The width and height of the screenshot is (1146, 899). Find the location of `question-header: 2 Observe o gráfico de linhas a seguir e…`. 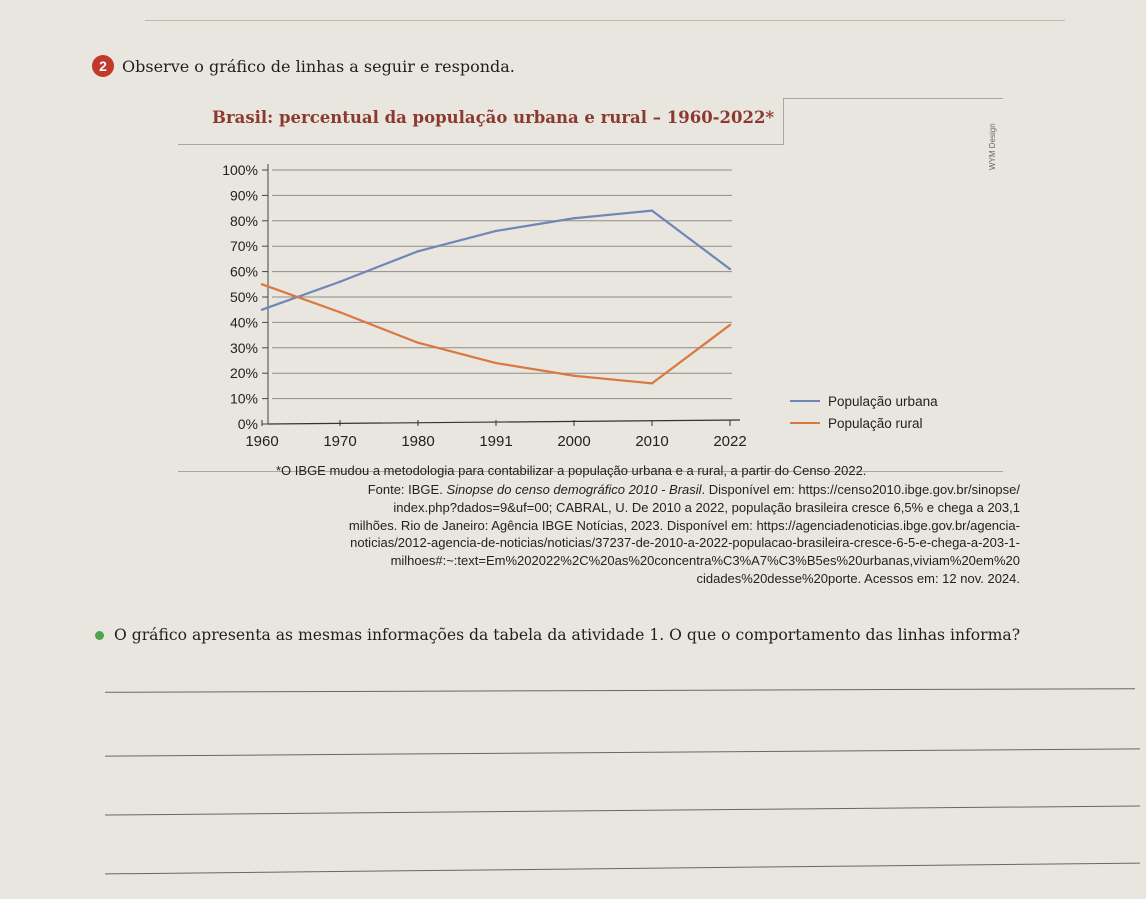

question-header: 2 Observe o gráfico de linhas a seguir e… is located at coordinates (303, 66).